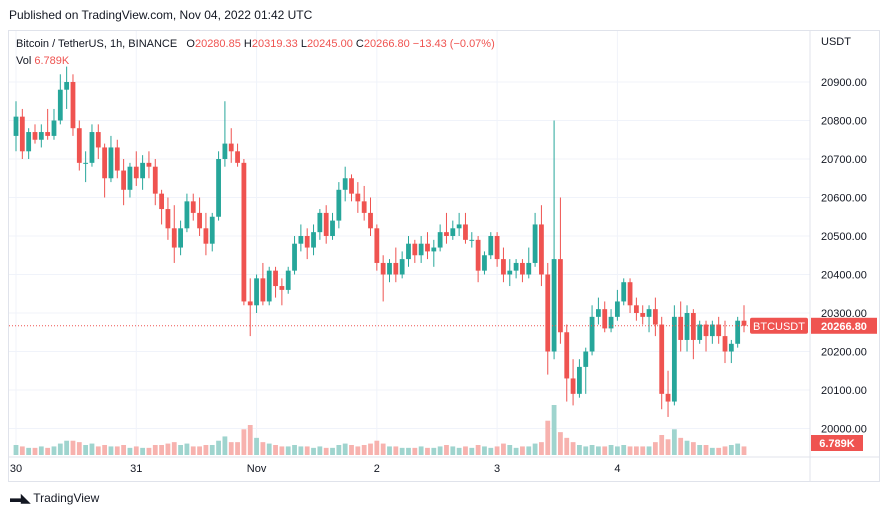  I want to click on x-tick-label: 3, so click(497, 469).